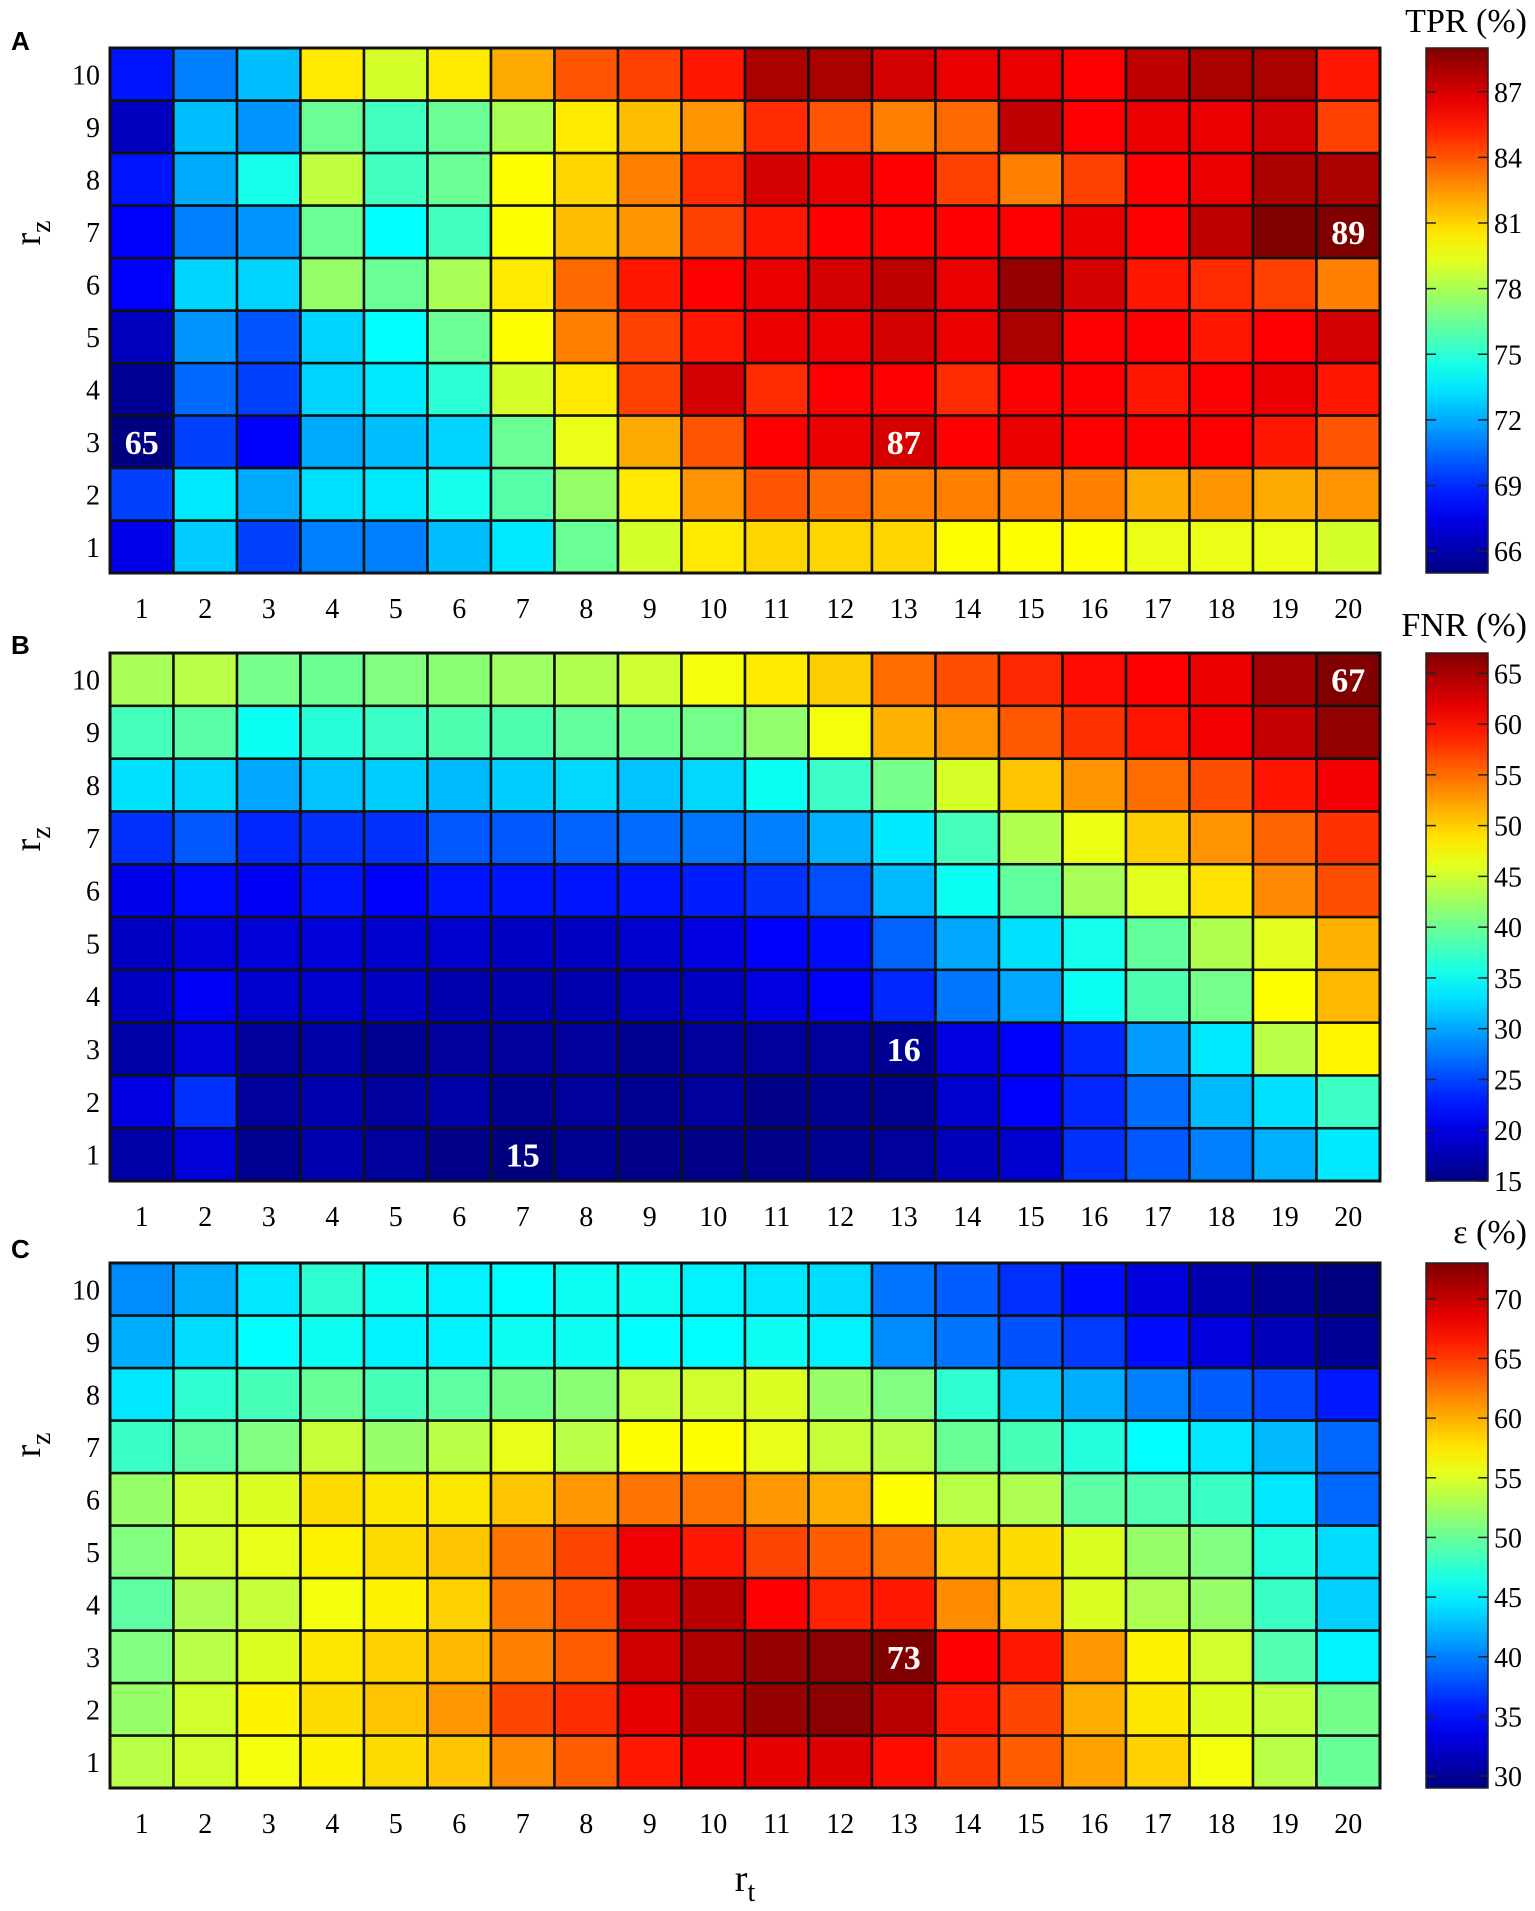 The image size is (1535, 1911). What do you see at coordinates (1508, 725) in the screenshot?
I see `colorbar-tick-label: 60` at bounding box center [1508, 725].